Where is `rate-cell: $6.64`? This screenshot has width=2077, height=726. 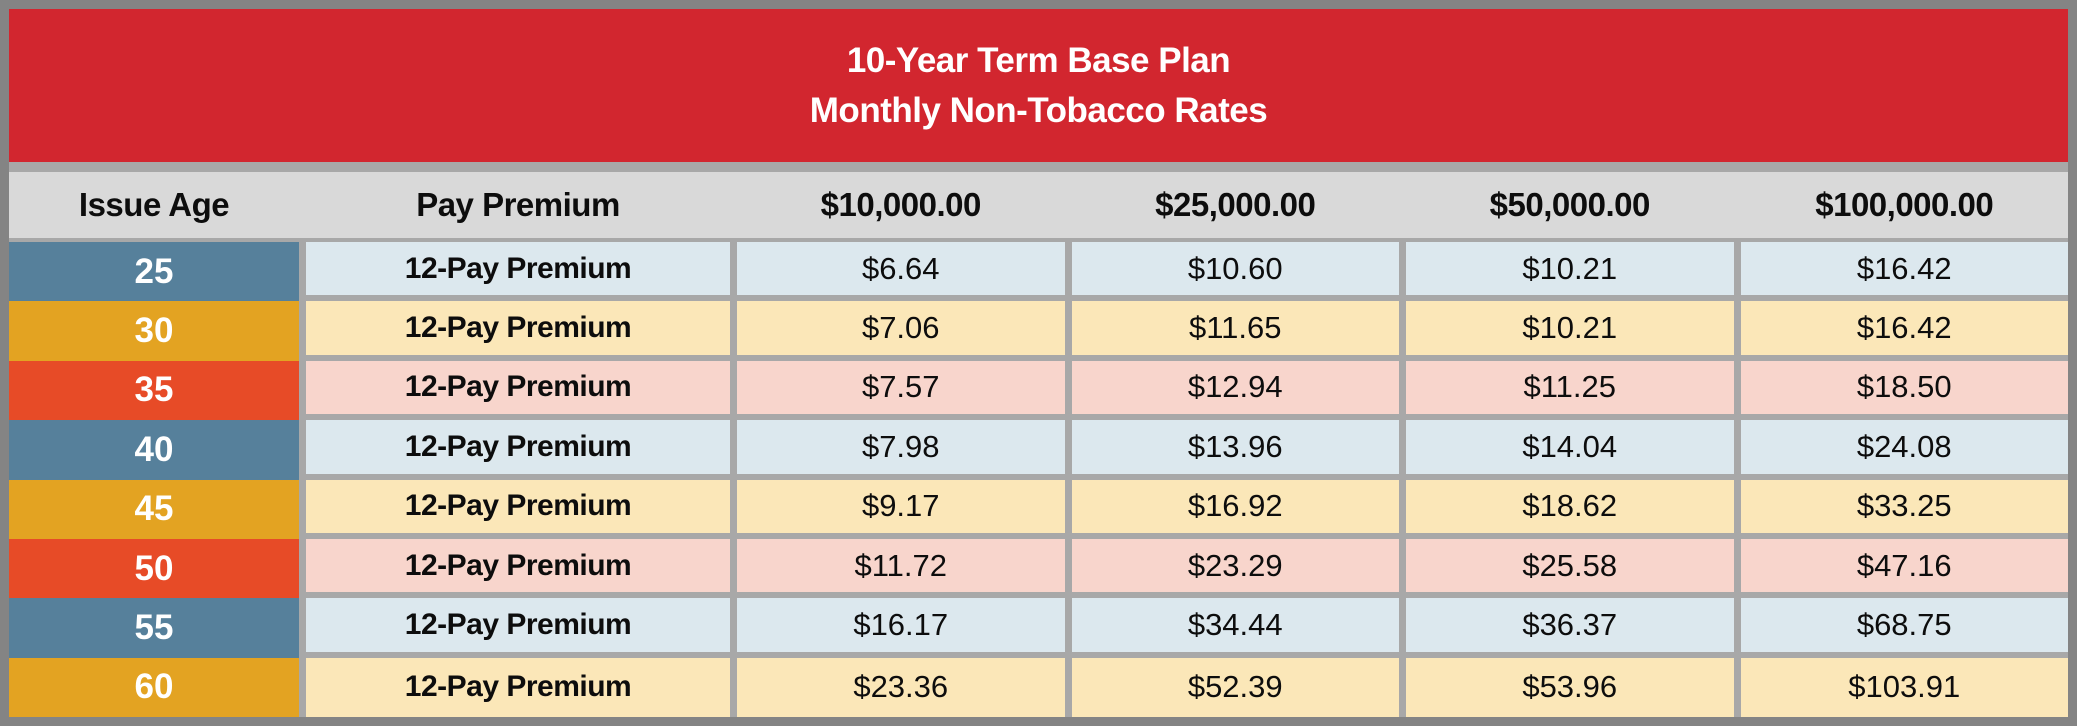
rate-cell: $6.64 is located at coordinates (901, 272).